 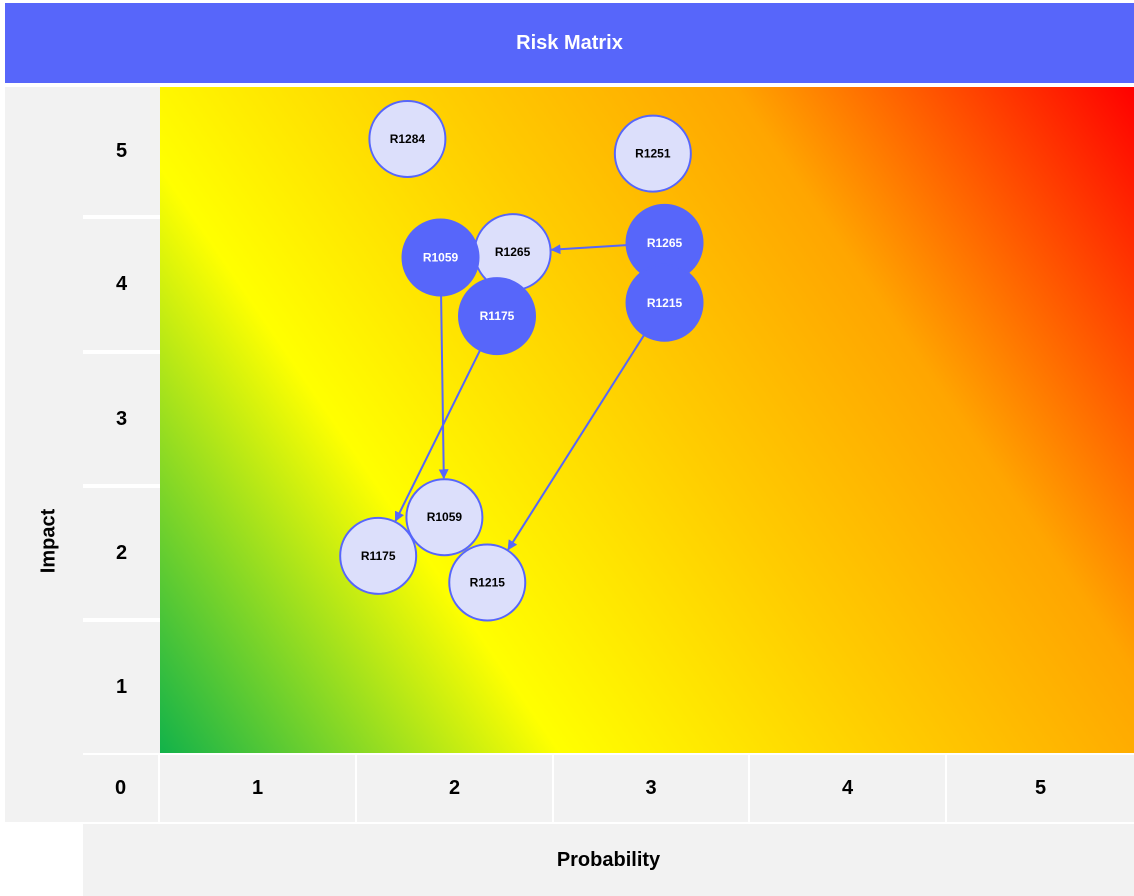 I want to click on x-tick-3: 3, so click(x=651, y=788).